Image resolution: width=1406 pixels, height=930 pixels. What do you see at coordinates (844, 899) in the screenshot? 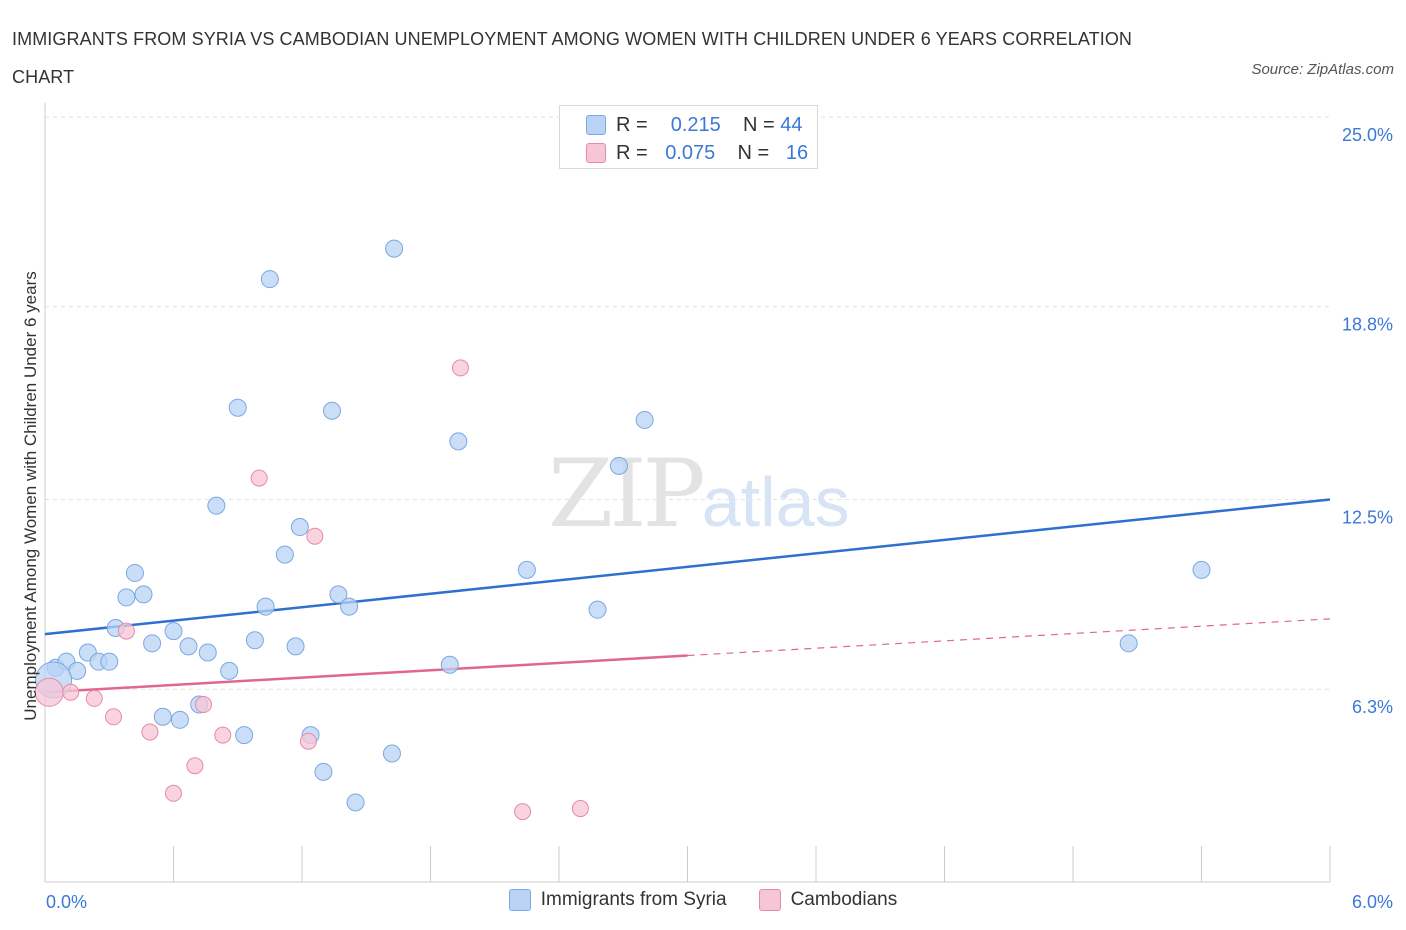
I see `legend-label-cambodians: Cambodians` at bounding box center [844, 899].